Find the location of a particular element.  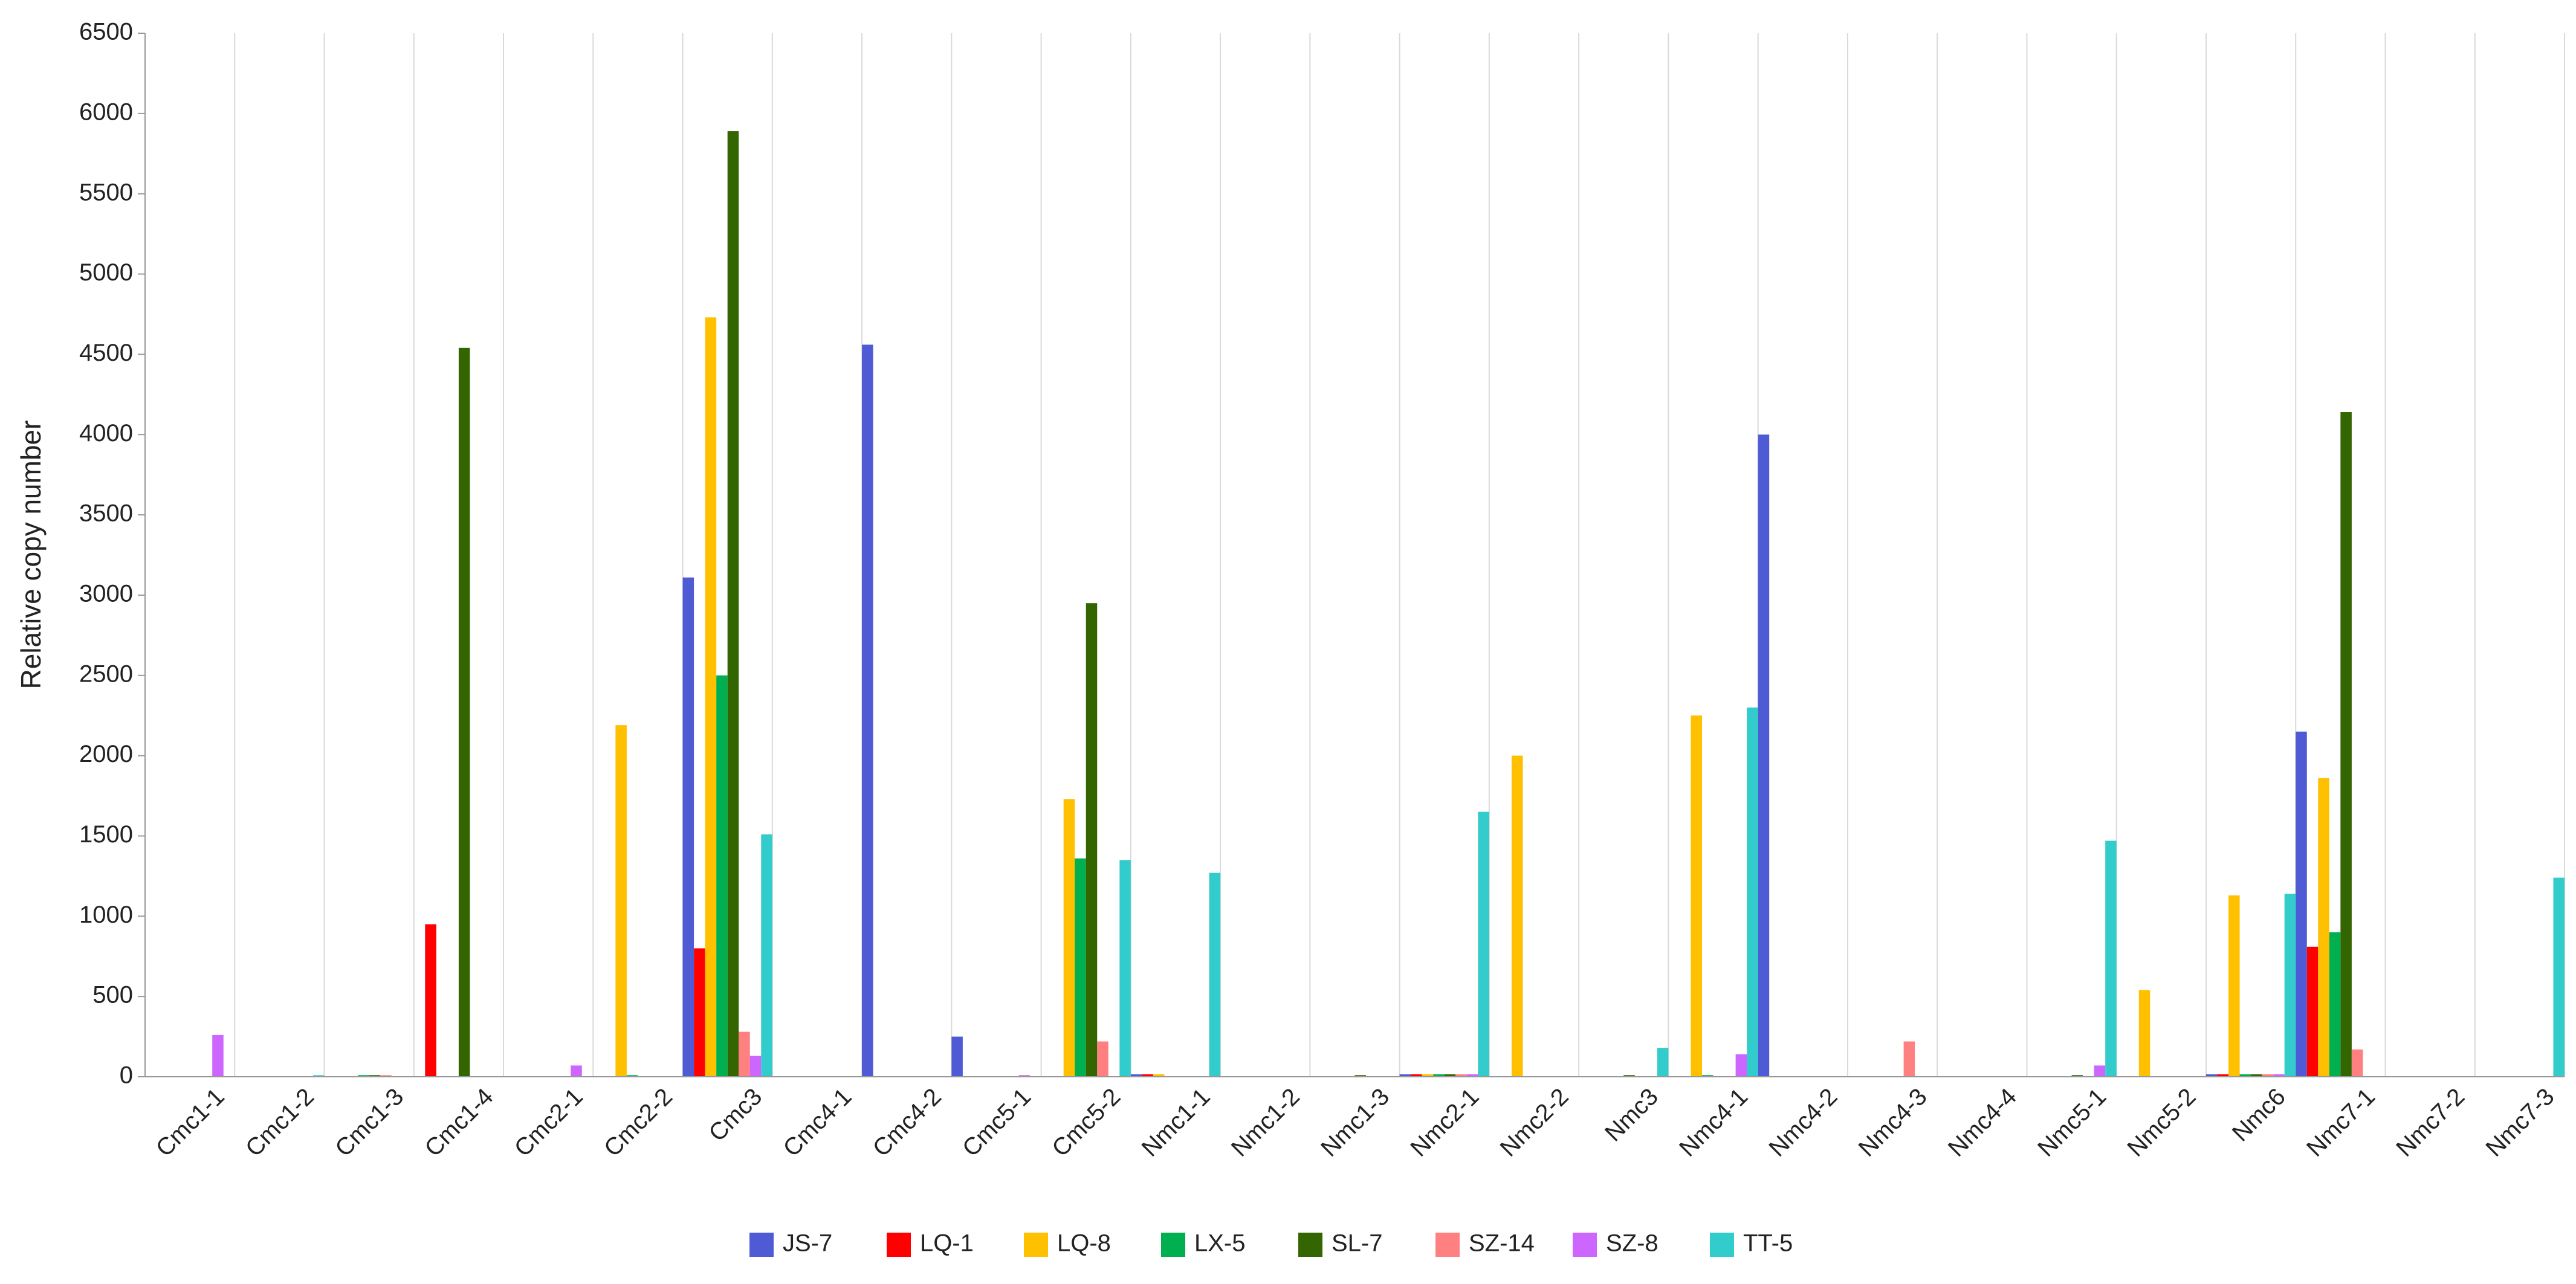

y-tick-label: 3000 is located at coordinates (106, 593).